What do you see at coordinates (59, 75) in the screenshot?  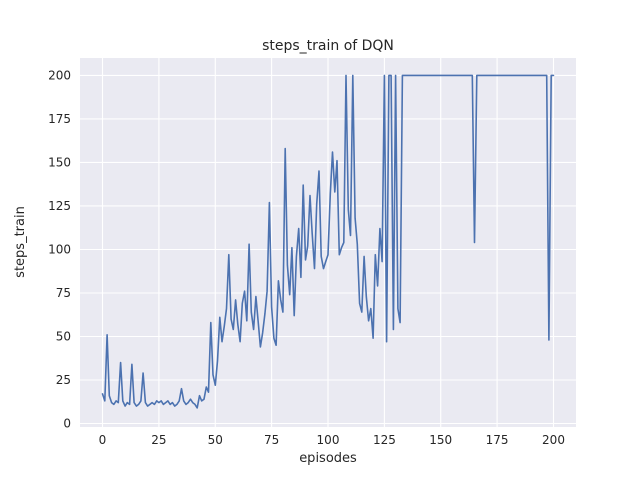 I see `y-tick-label: 200` at bounding box center [59, 75].